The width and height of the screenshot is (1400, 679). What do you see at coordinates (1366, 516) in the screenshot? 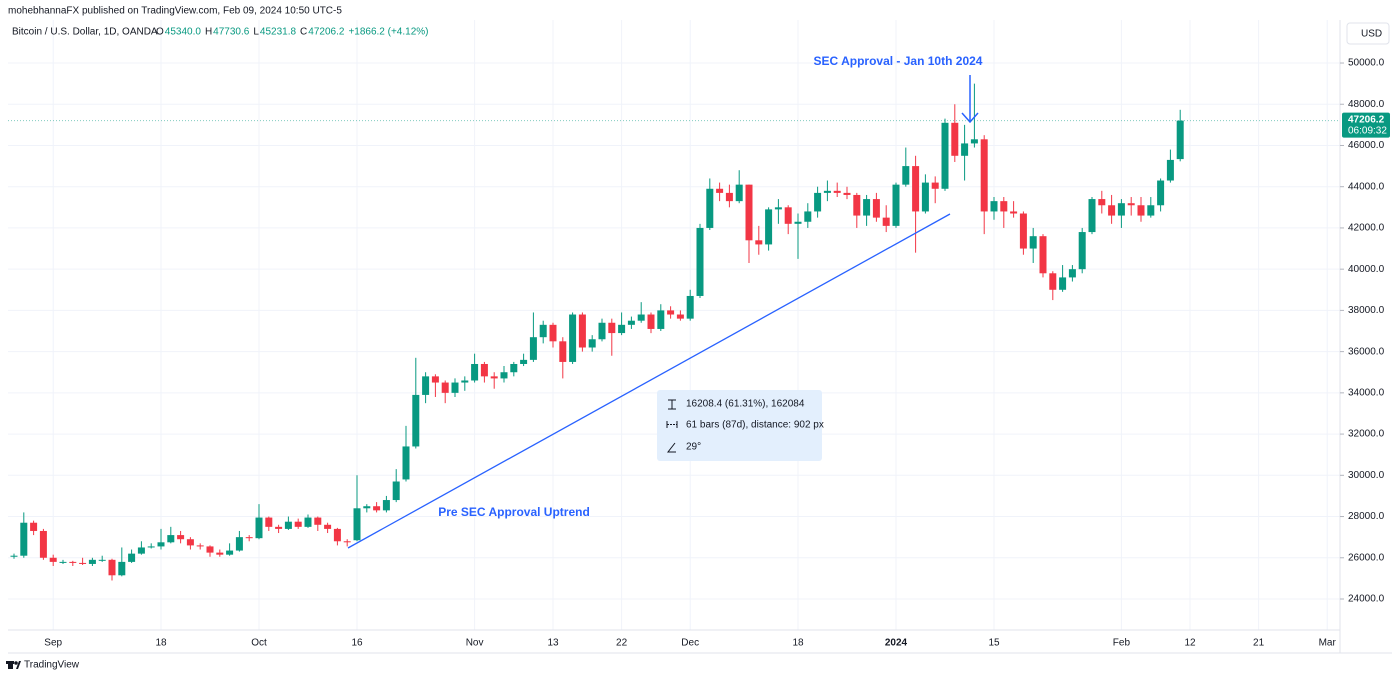
I see `y-tick-label: 28000.0` at bounding box center [1366, 516].